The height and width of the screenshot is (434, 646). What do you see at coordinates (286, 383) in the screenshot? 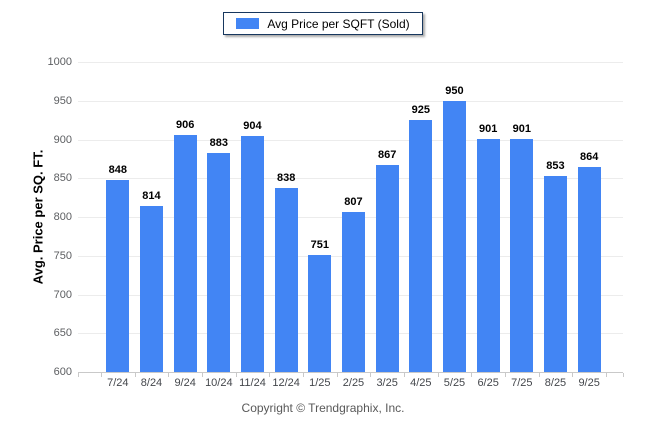
I see `x-tick-label: 12/24` at bounding box center [286, 383].